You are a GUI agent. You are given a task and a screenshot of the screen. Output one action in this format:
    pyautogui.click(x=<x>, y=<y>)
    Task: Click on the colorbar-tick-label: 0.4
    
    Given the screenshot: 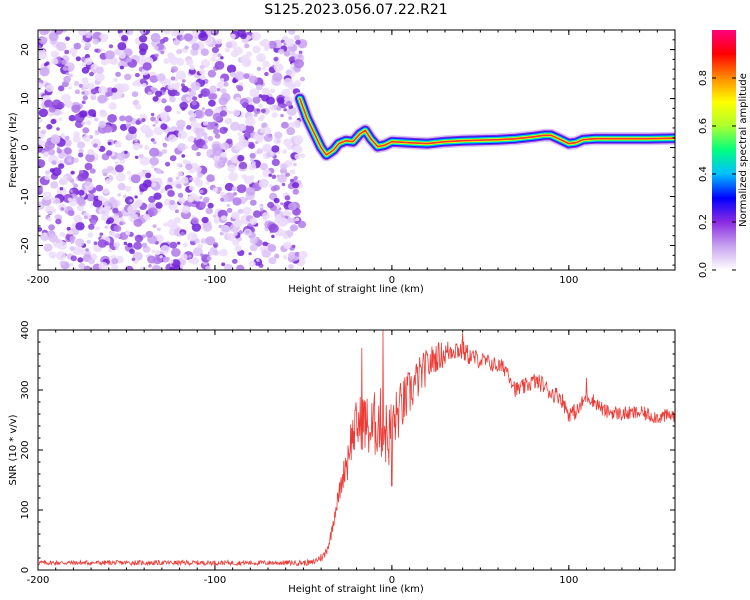 What is the action you would take?
    pyautogui.click(x=703, y=174)
    